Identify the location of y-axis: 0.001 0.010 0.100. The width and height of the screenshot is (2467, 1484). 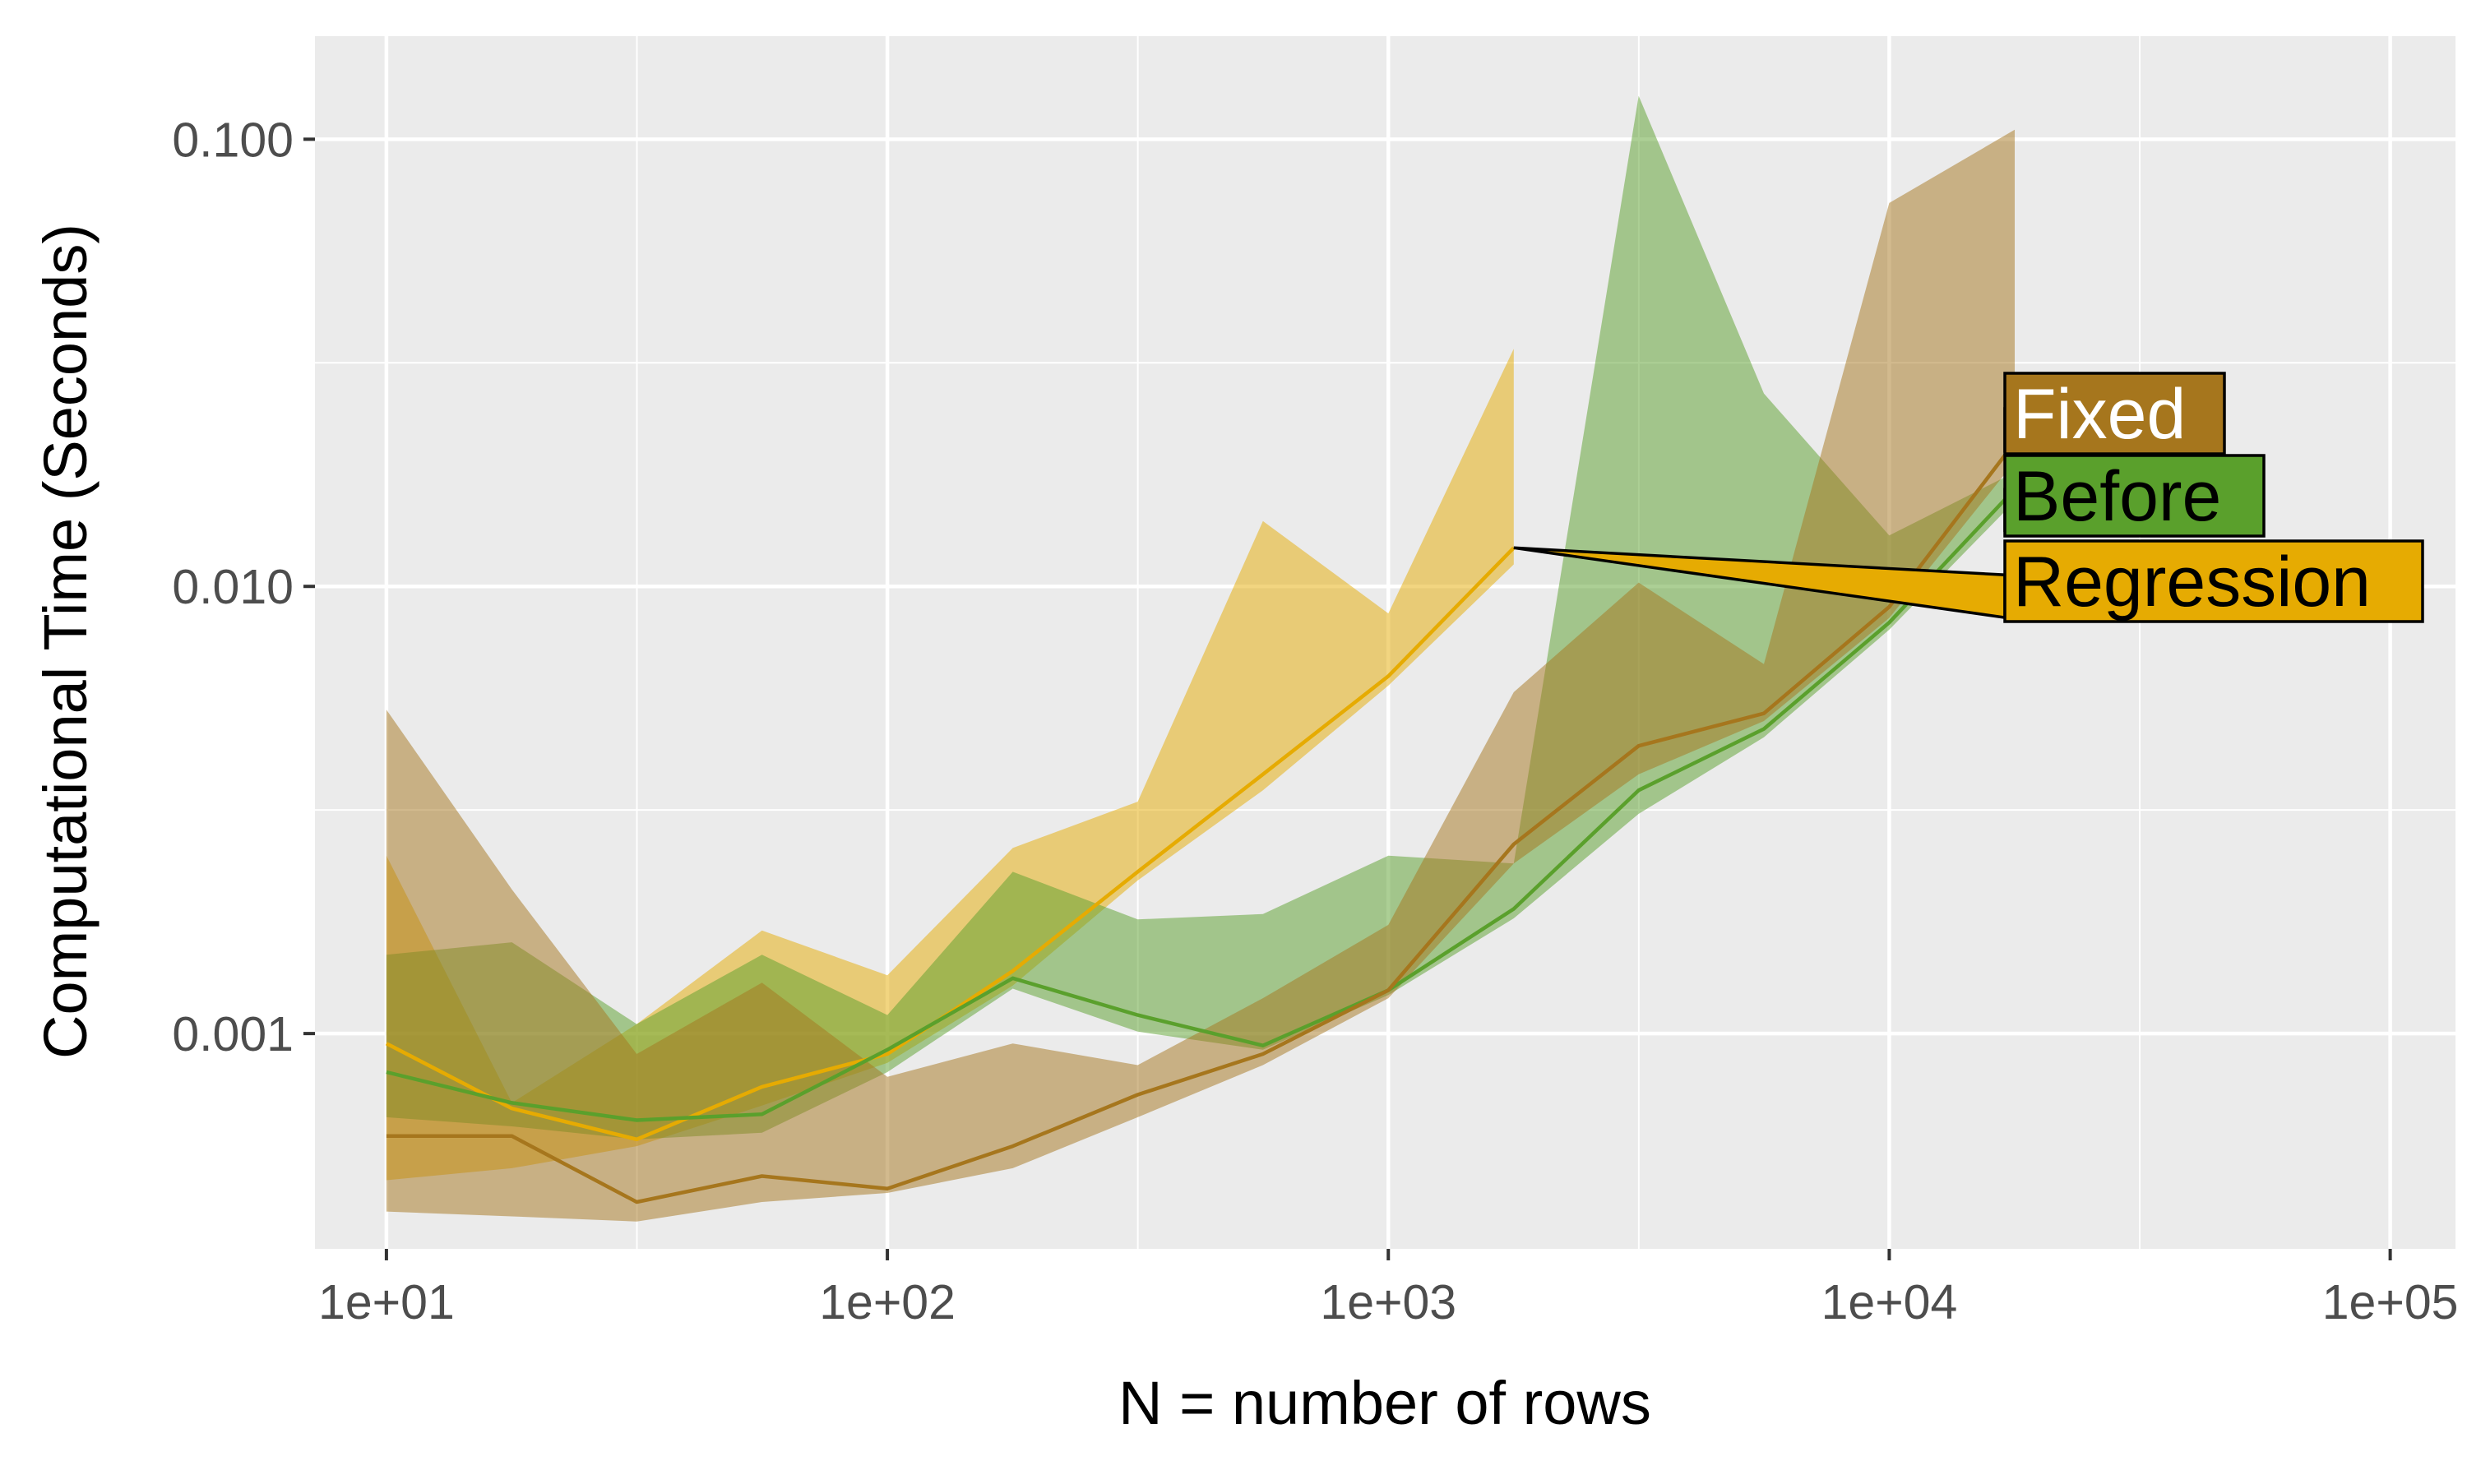
(244, 587).